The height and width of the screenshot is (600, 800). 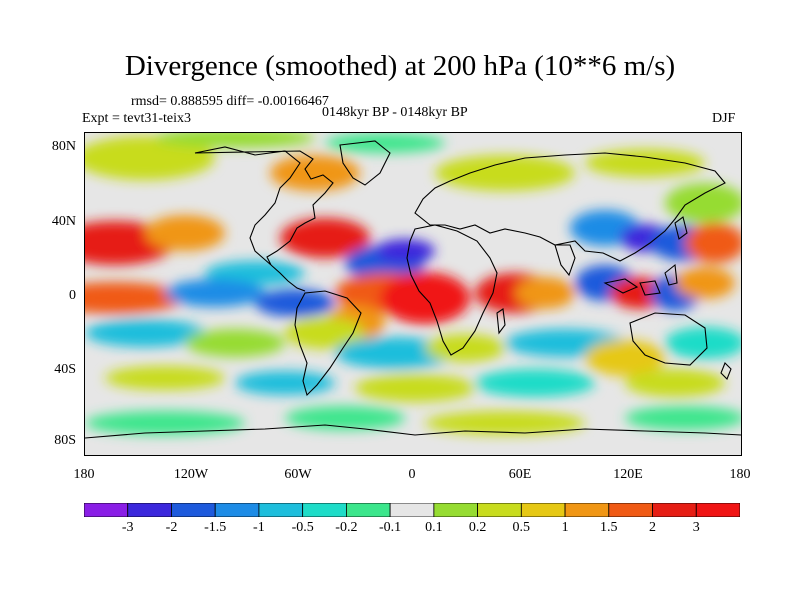 What do you see at coordinates (136, 118) in the screenshot?
I see `experiment-label: Expt = tevt31-teix3` at bounding box center [136, 118].